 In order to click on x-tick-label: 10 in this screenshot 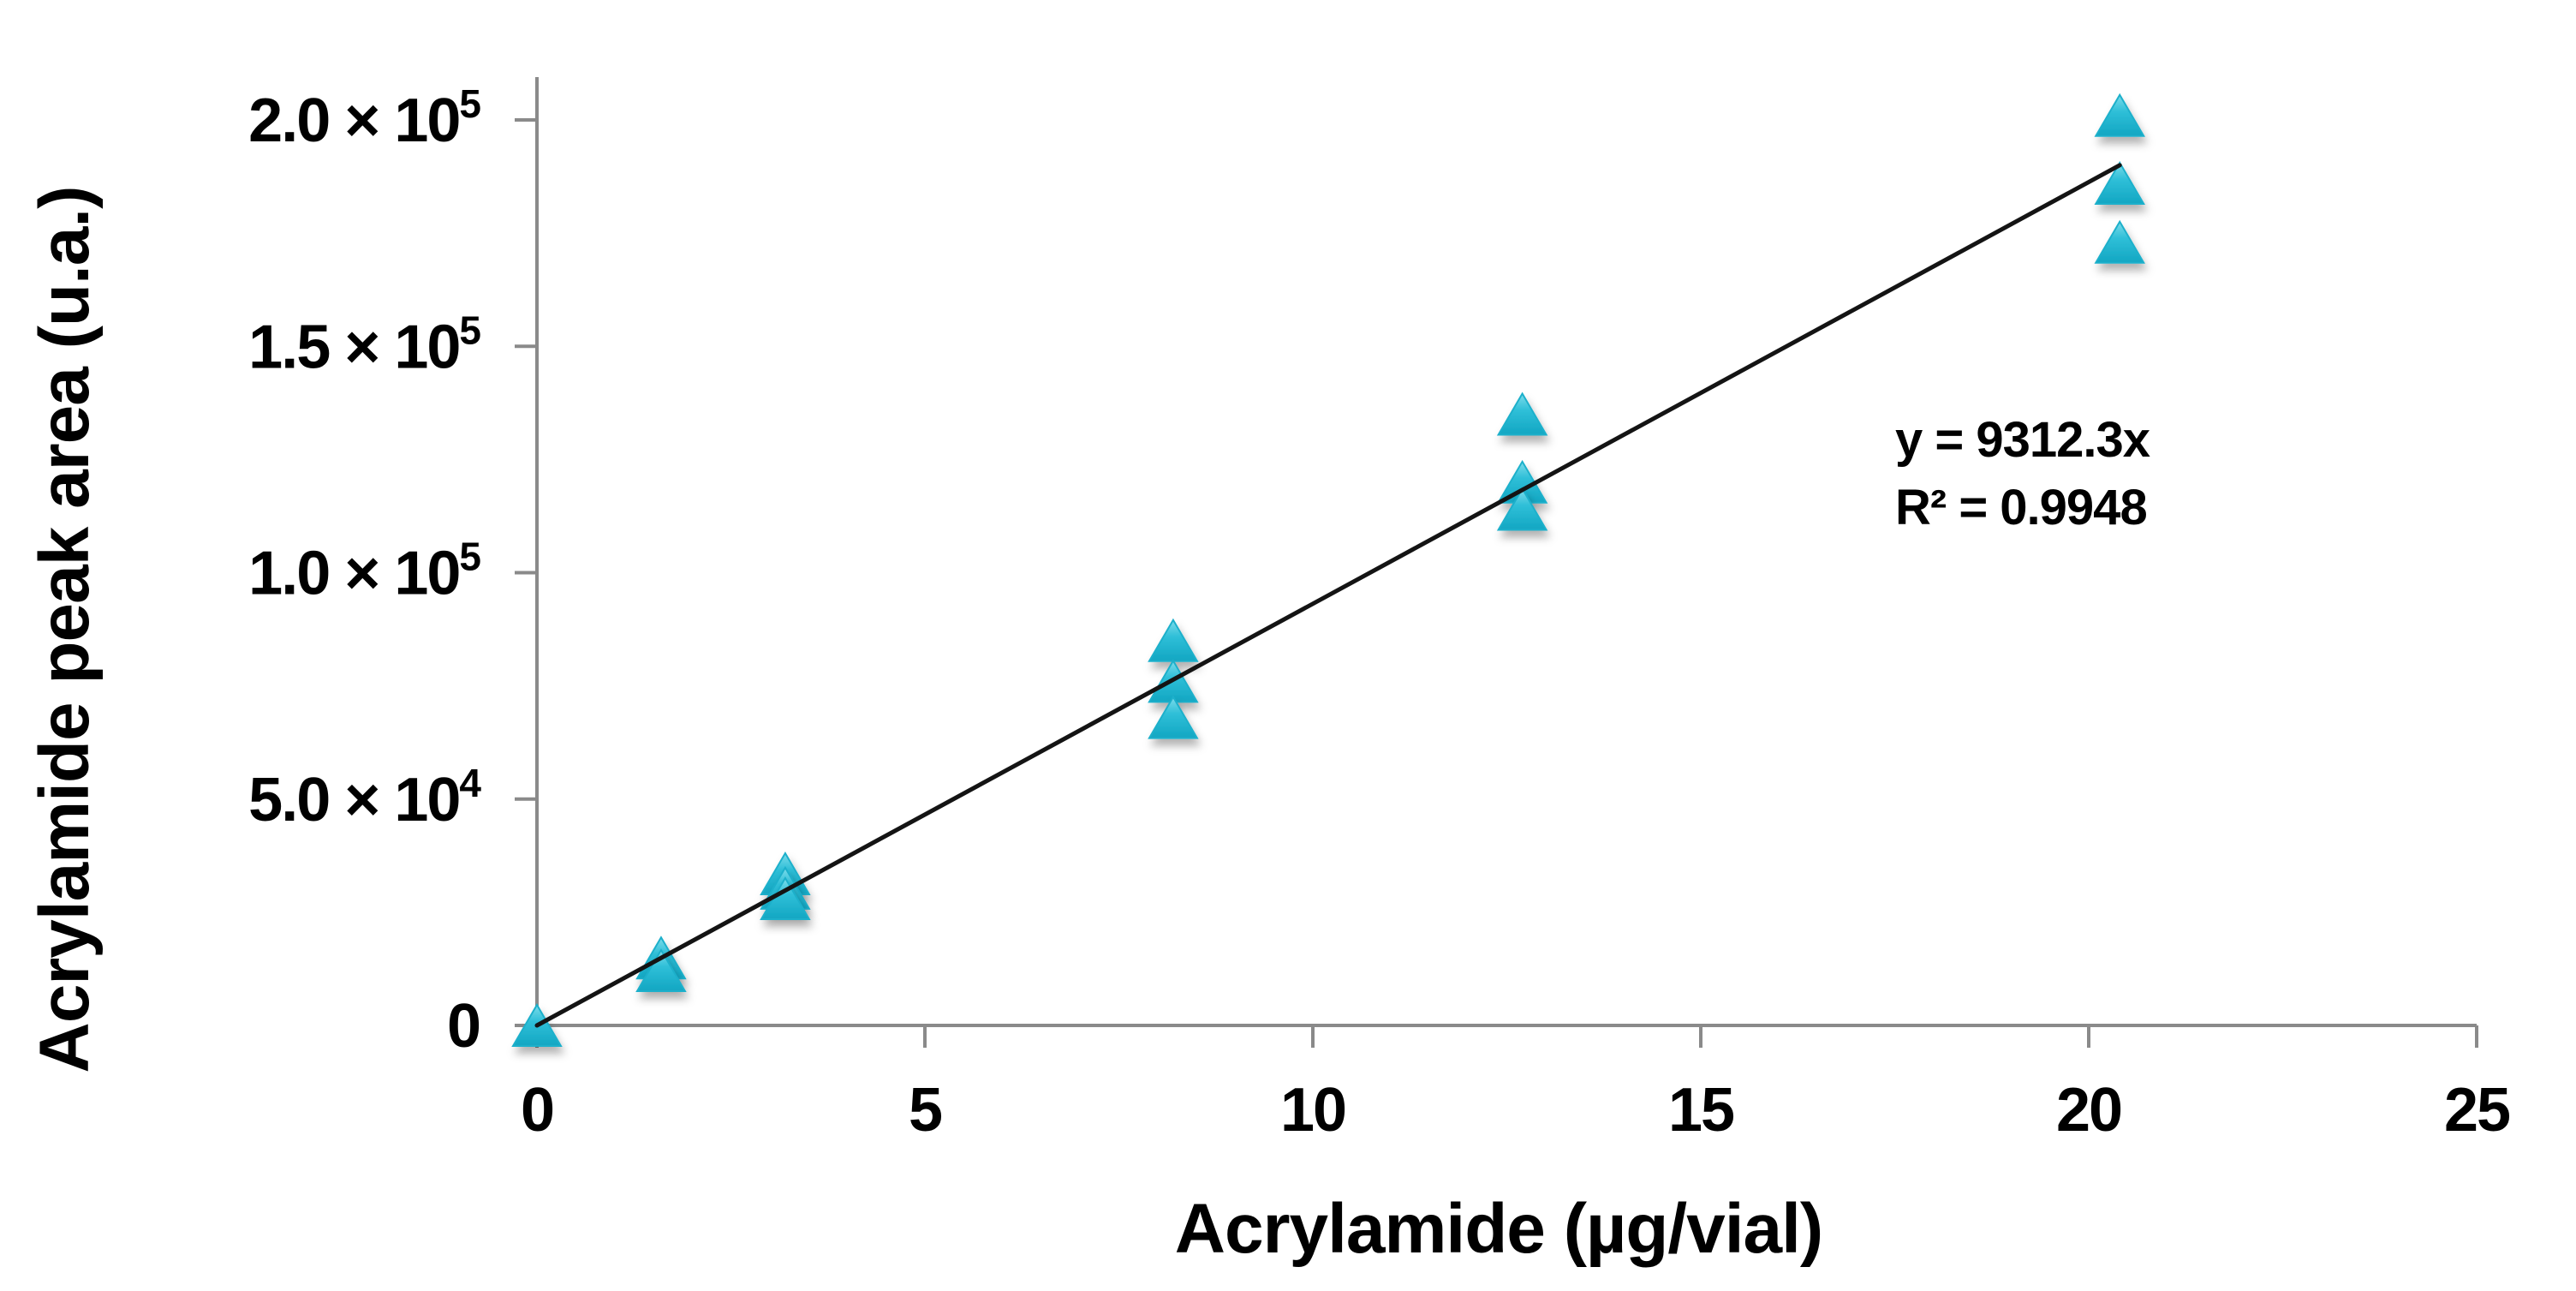, I will do `click(1313, 1110)`.